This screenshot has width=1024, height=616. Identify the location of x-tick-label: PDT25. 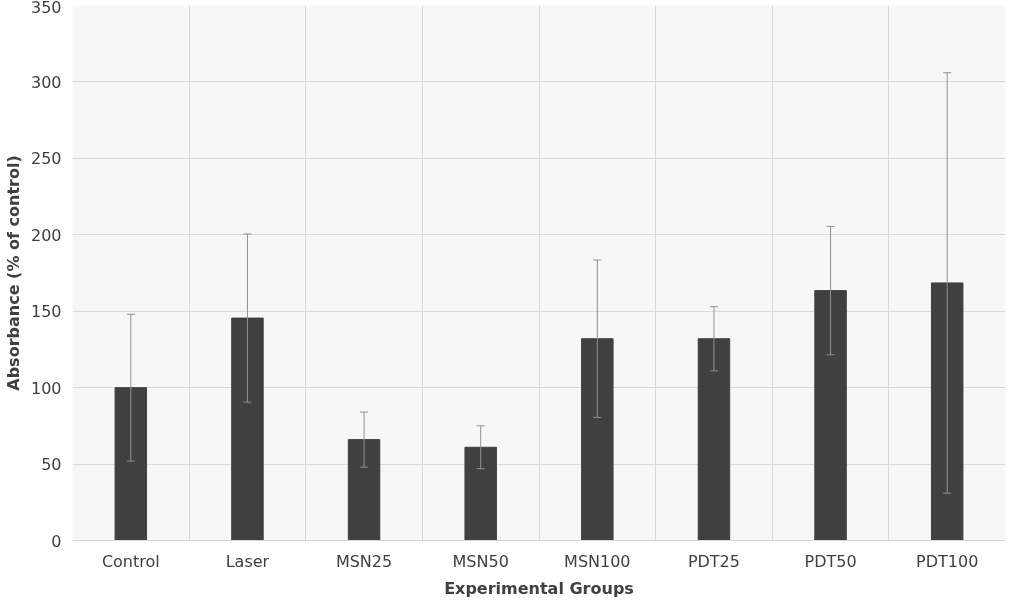
(713, 561).